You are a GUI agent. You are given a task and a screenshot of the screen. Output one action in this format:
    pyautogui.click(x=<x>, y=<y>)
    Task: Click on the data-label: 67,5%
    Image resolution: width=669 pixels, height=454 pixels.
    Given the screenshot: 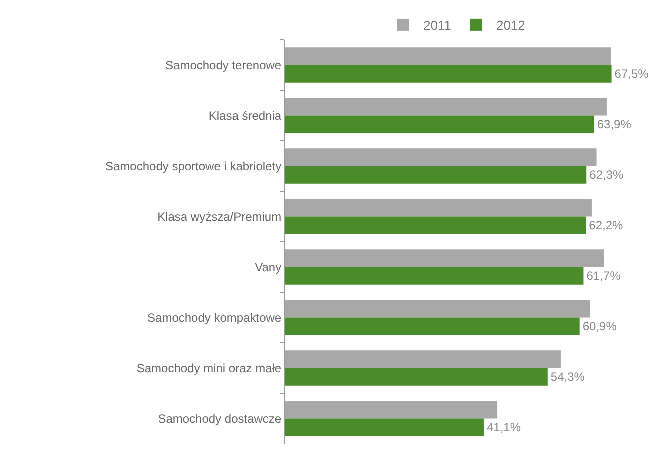 What is the action you would take?
    pyautogui.click(x=632, y=74)
    